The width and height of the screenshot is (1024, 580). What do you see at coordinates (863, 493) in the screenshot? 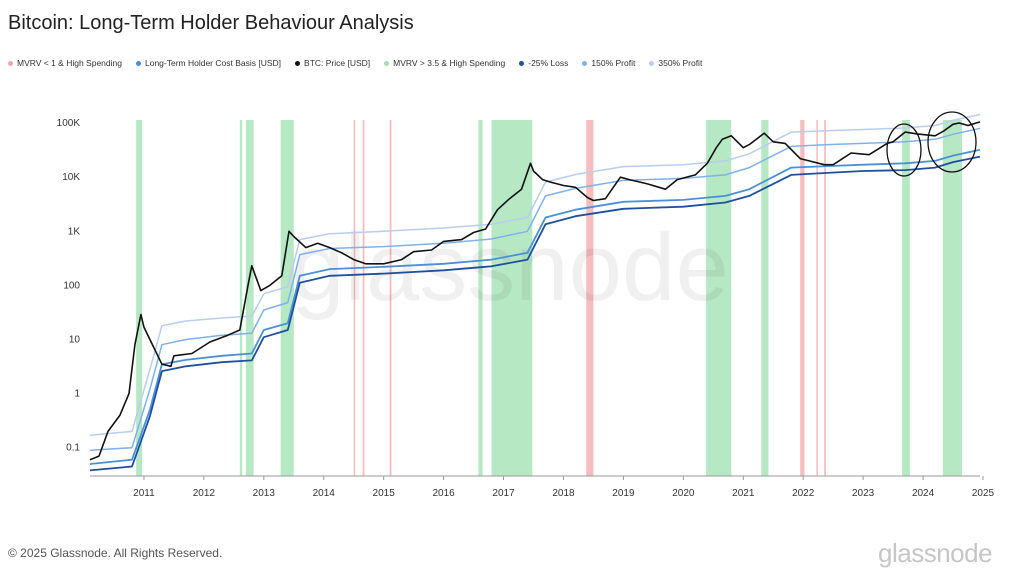
I see `x-tick-label: 2023` at bounding box center [863, 493].